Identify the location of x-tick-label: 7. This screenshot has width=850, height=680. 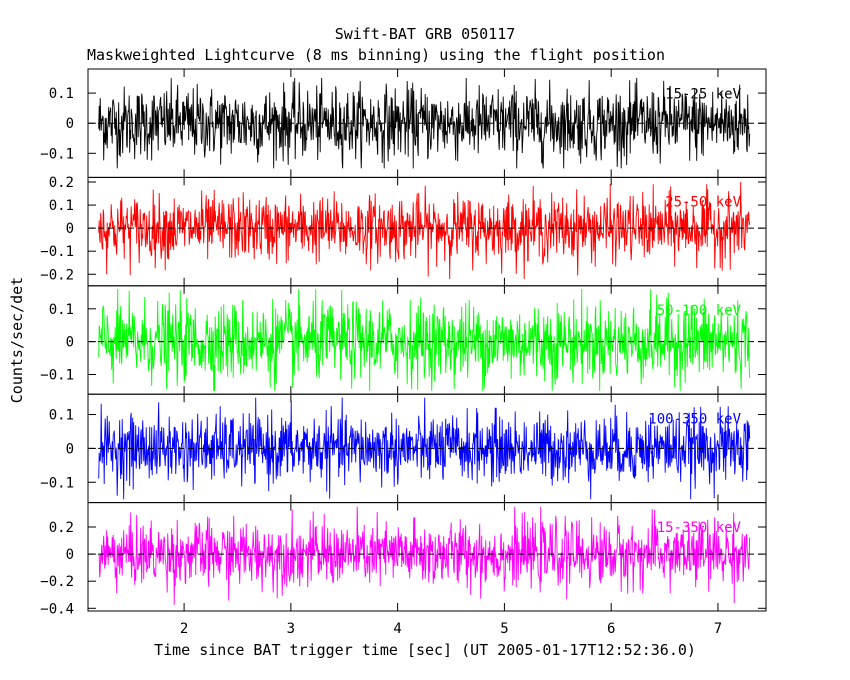
(718, 629).